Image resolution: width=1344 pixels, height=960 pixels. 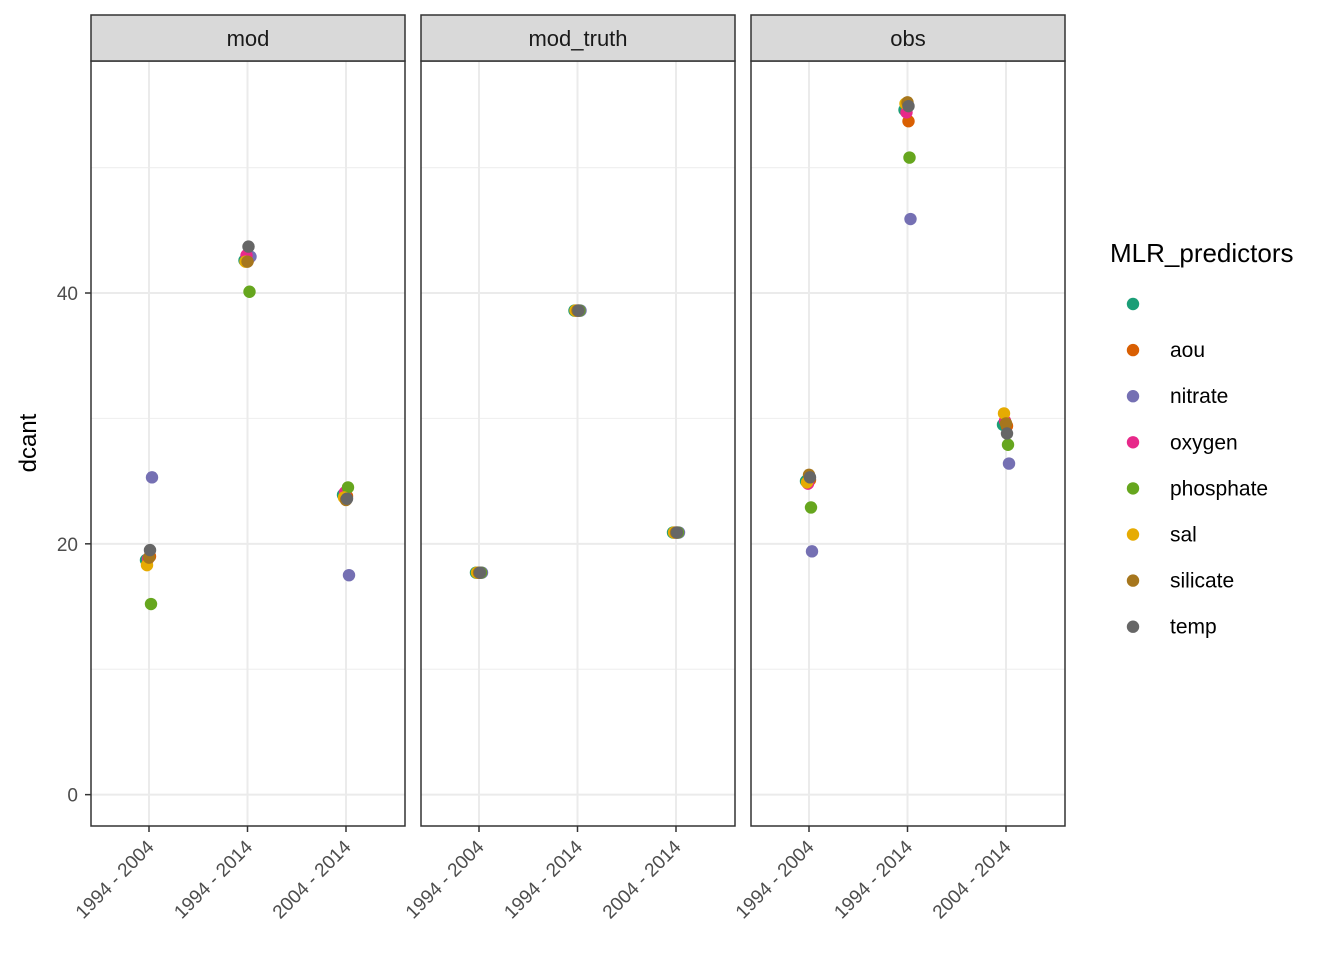 What do you see at coordinates (1165, 350) in the screenshot?
I see `legend-item: aou` at bounding box center [1165, 350].